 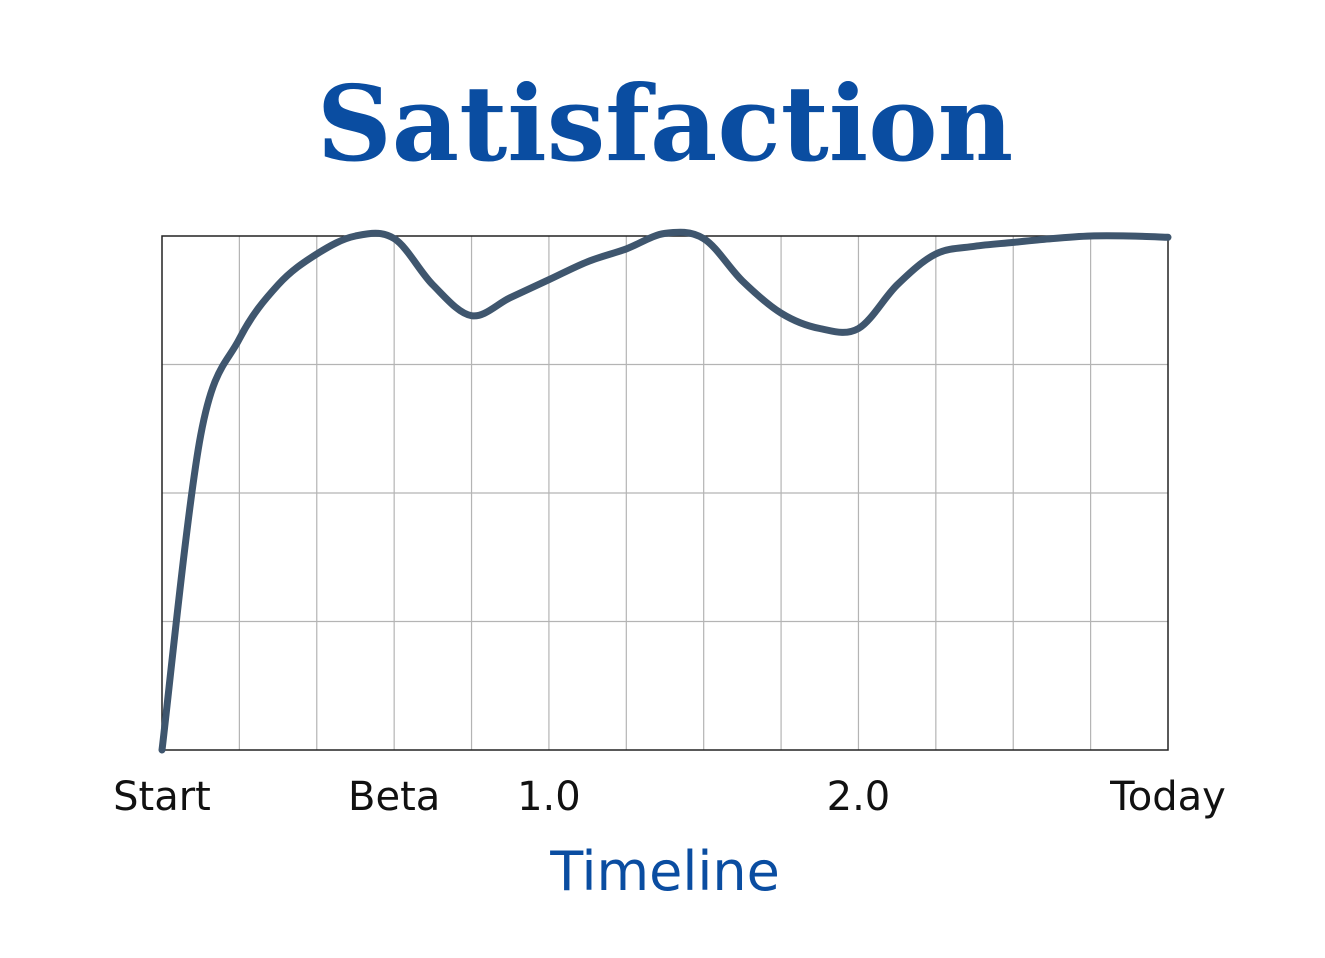 I want to click on x-tick-label: 2.0, so click(x=859, y=797).